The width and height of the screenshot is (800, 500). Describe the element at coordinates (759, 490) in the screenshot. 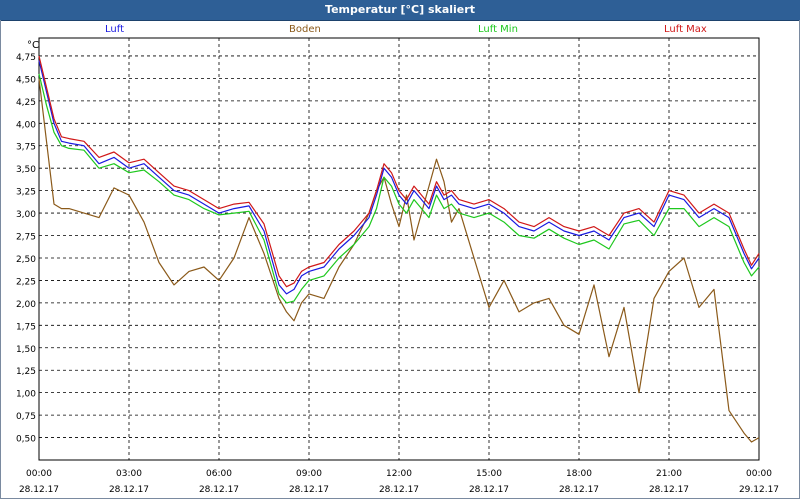

I see `x-tick-date-label: 29.12.17` at that location.